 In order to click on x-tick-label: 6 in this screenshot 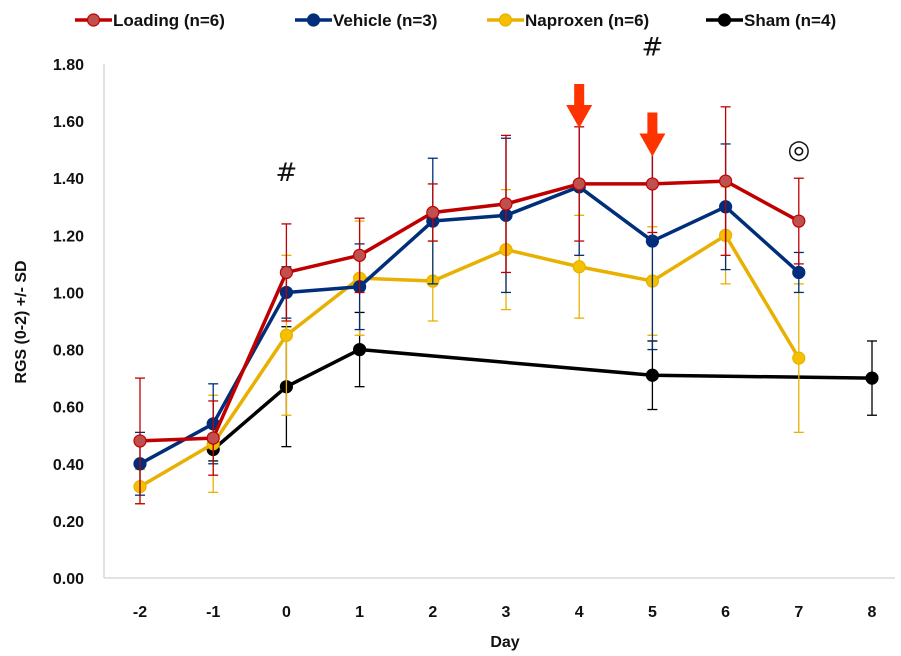, I will do `click(725, 612)`.